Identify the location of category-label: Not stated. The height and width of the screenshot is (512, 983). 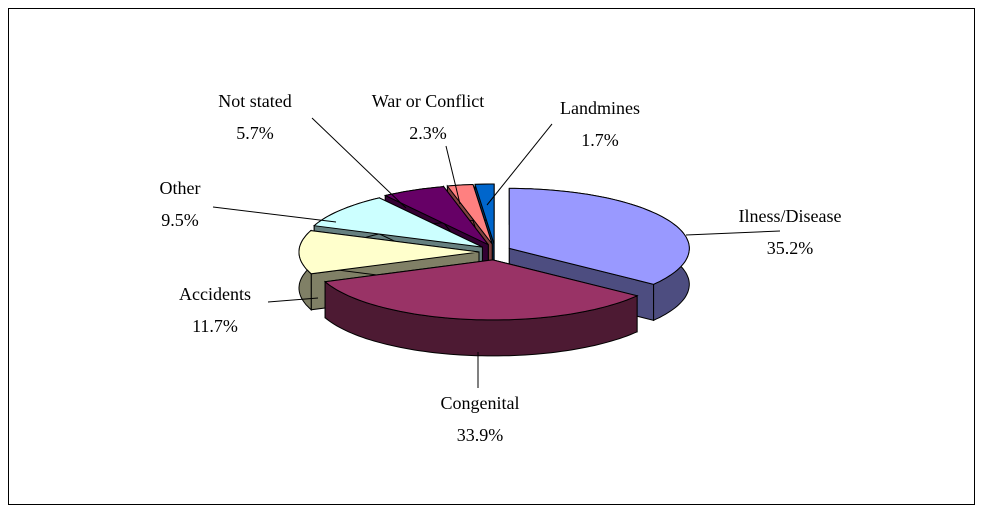
(255, 101).